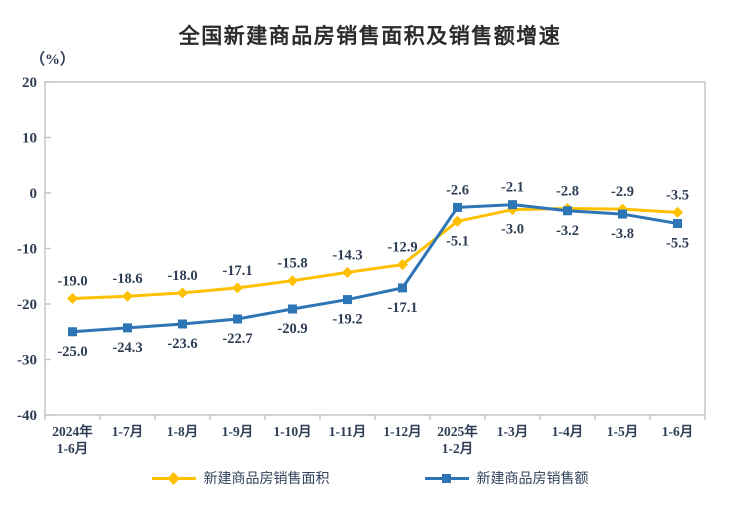  What do you see at coordinates (677, 195) in the screenshot?
I see `svg-text: -3.5` at bounding box center [677, 195].